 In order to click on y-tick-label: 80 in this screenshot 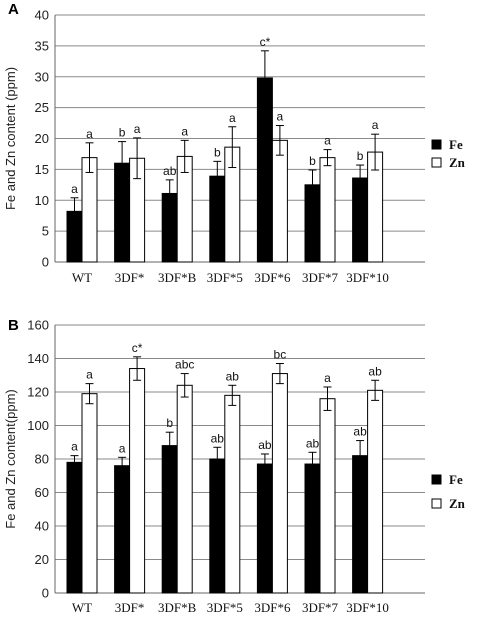, I will do `click(42, 459)`.